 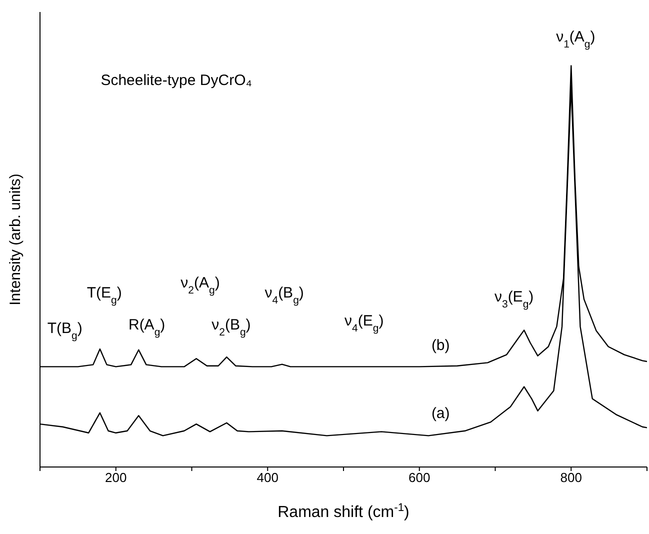 I want to click on annotation: ν$_{2}$(B$_{g}$), so click(x=231, y=327).